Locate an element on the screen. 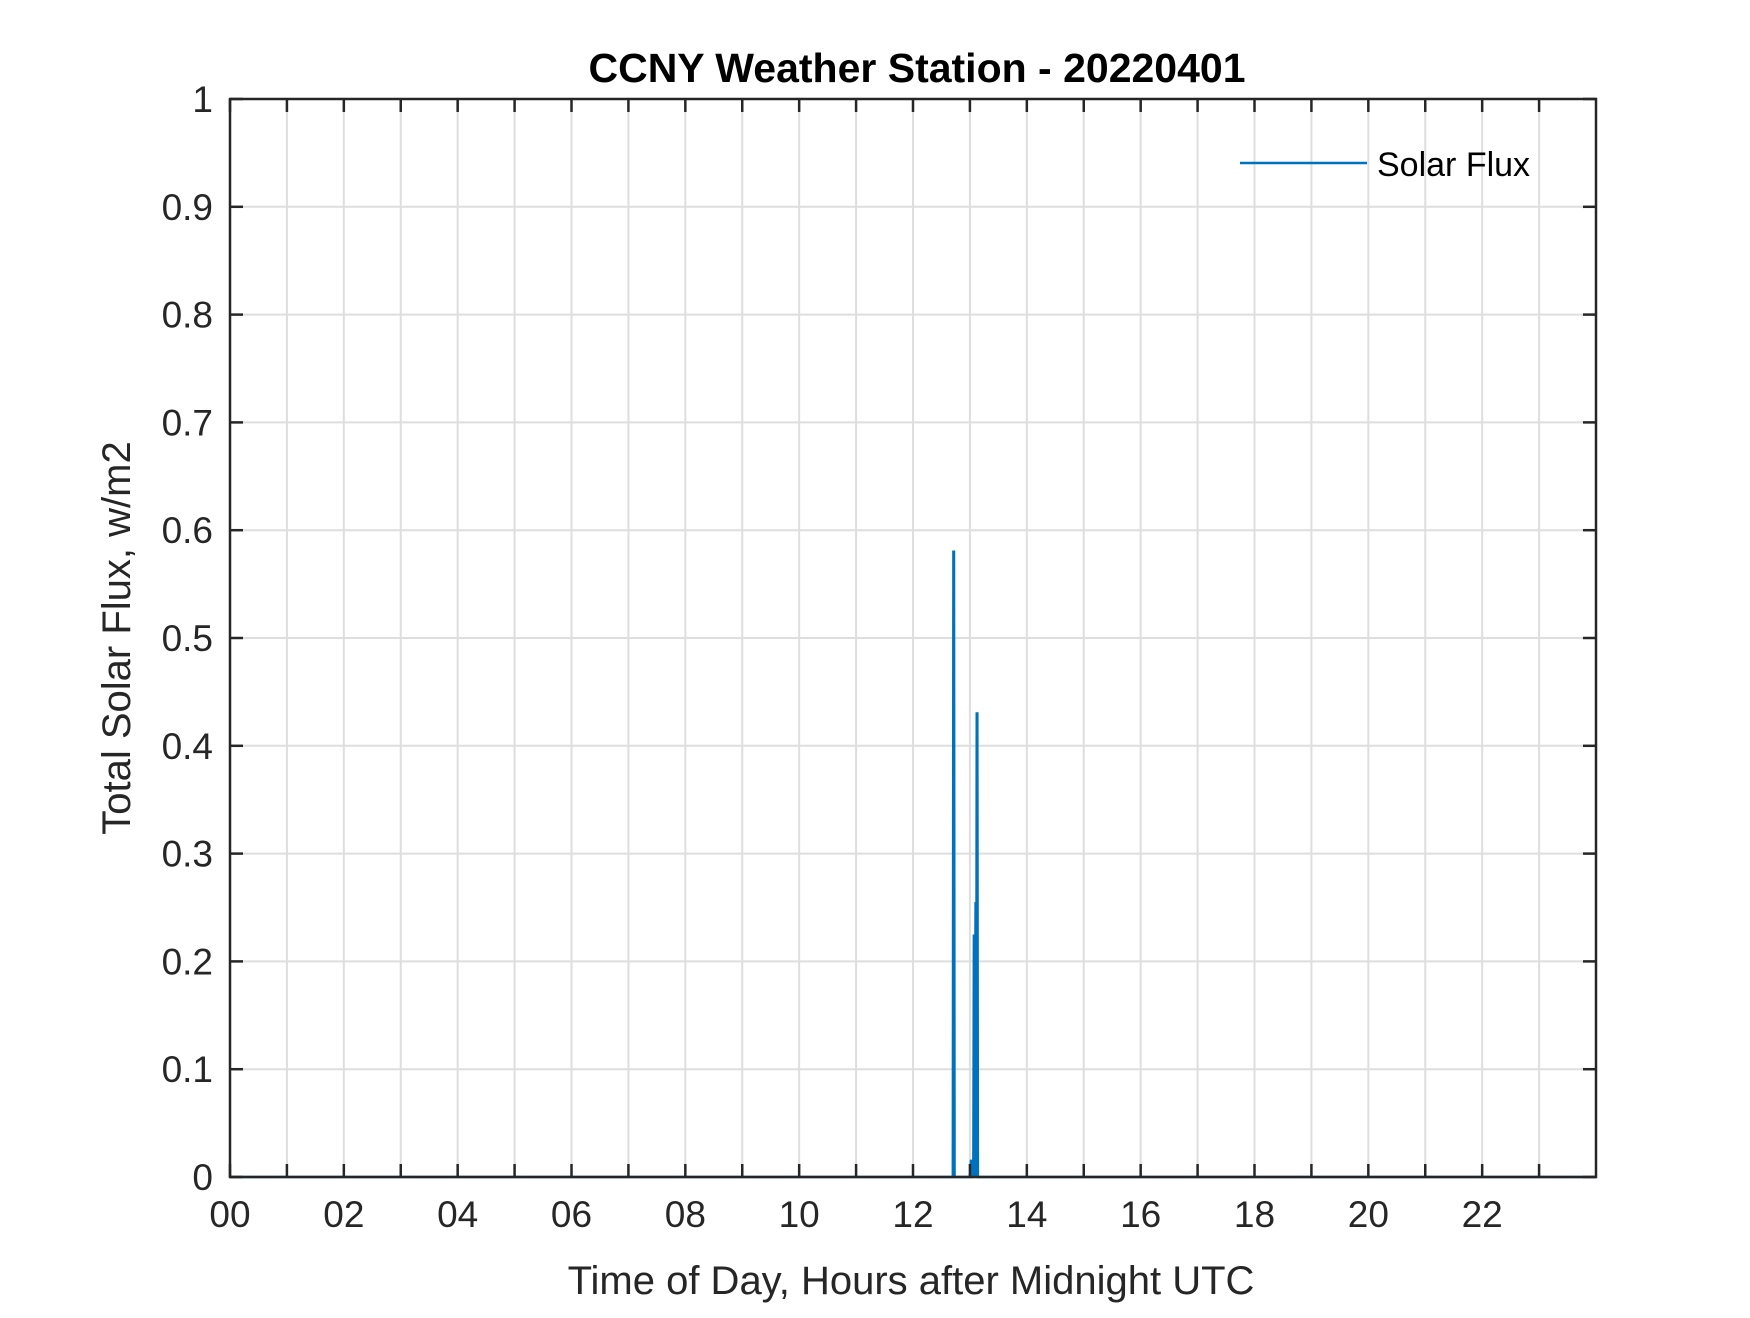 This screenshot has height=1318, width=1750. y-tick-labels: 0 0.1 0.2 0.3 0.4 0.5 0.6 0.7 0.8 0.9 1 is located at coordinates (187, 638).